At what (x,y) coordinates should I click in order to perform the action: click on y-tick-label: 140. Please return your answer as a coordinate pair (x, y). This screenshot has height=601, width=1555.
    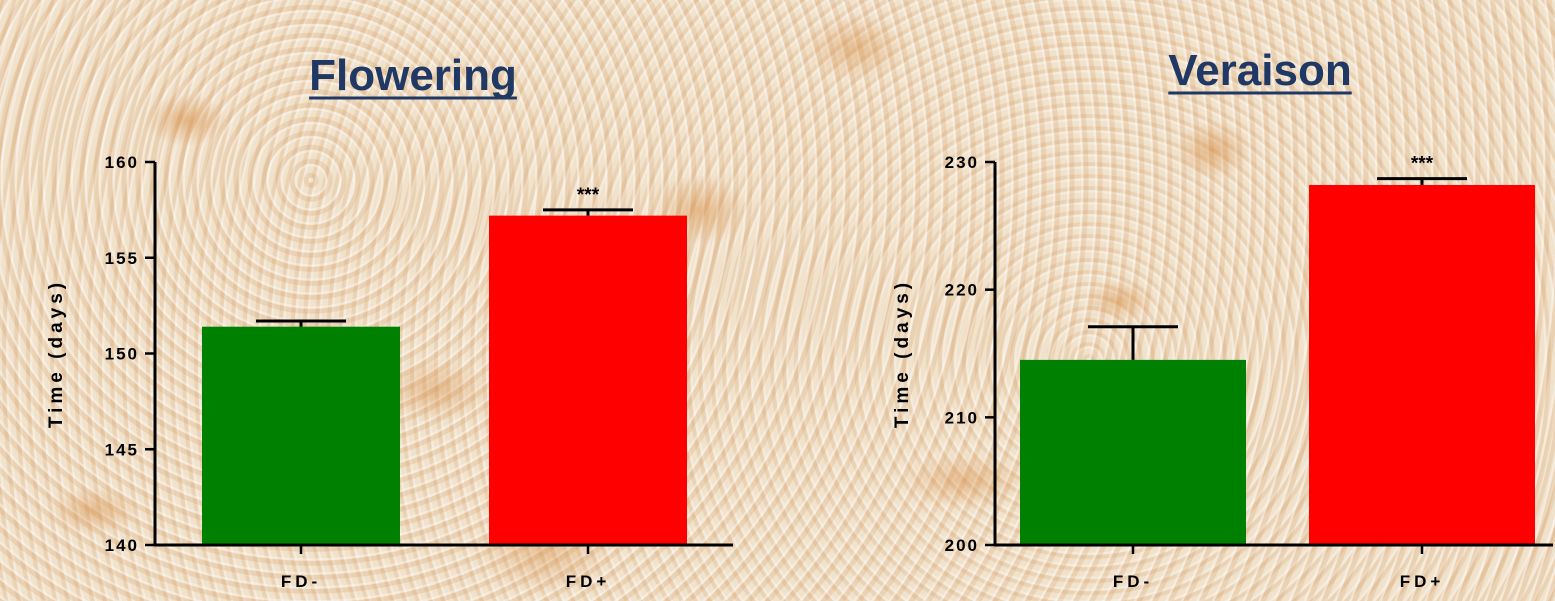
    Looking at the image, I should click on (122, 545).